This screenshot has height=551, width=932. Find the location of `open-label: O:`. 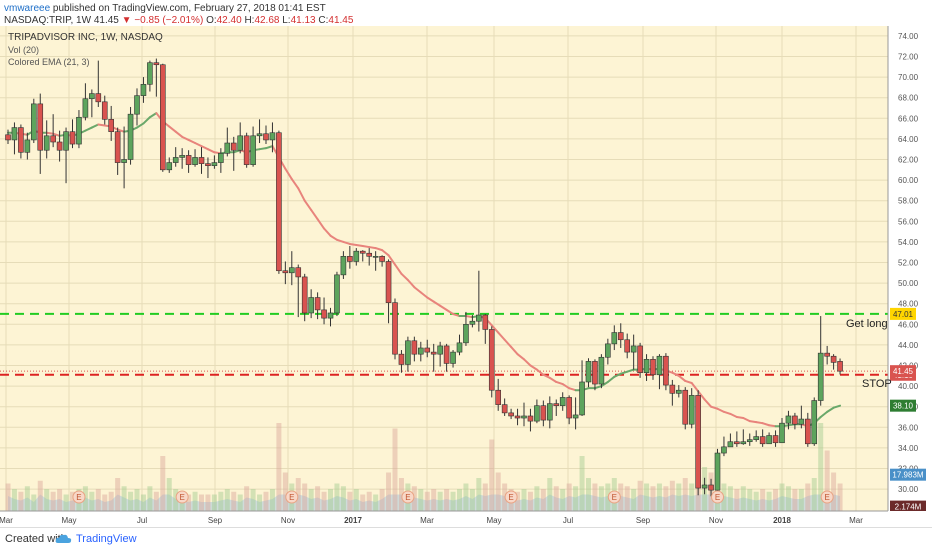

open-label: O: is located at coordinates (211, 20).